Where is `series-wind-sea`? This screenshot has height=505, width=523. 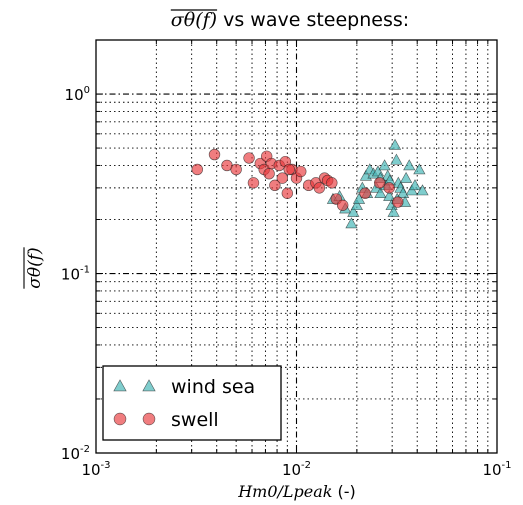
series-wind-sea is located at coordinates (377, 183).